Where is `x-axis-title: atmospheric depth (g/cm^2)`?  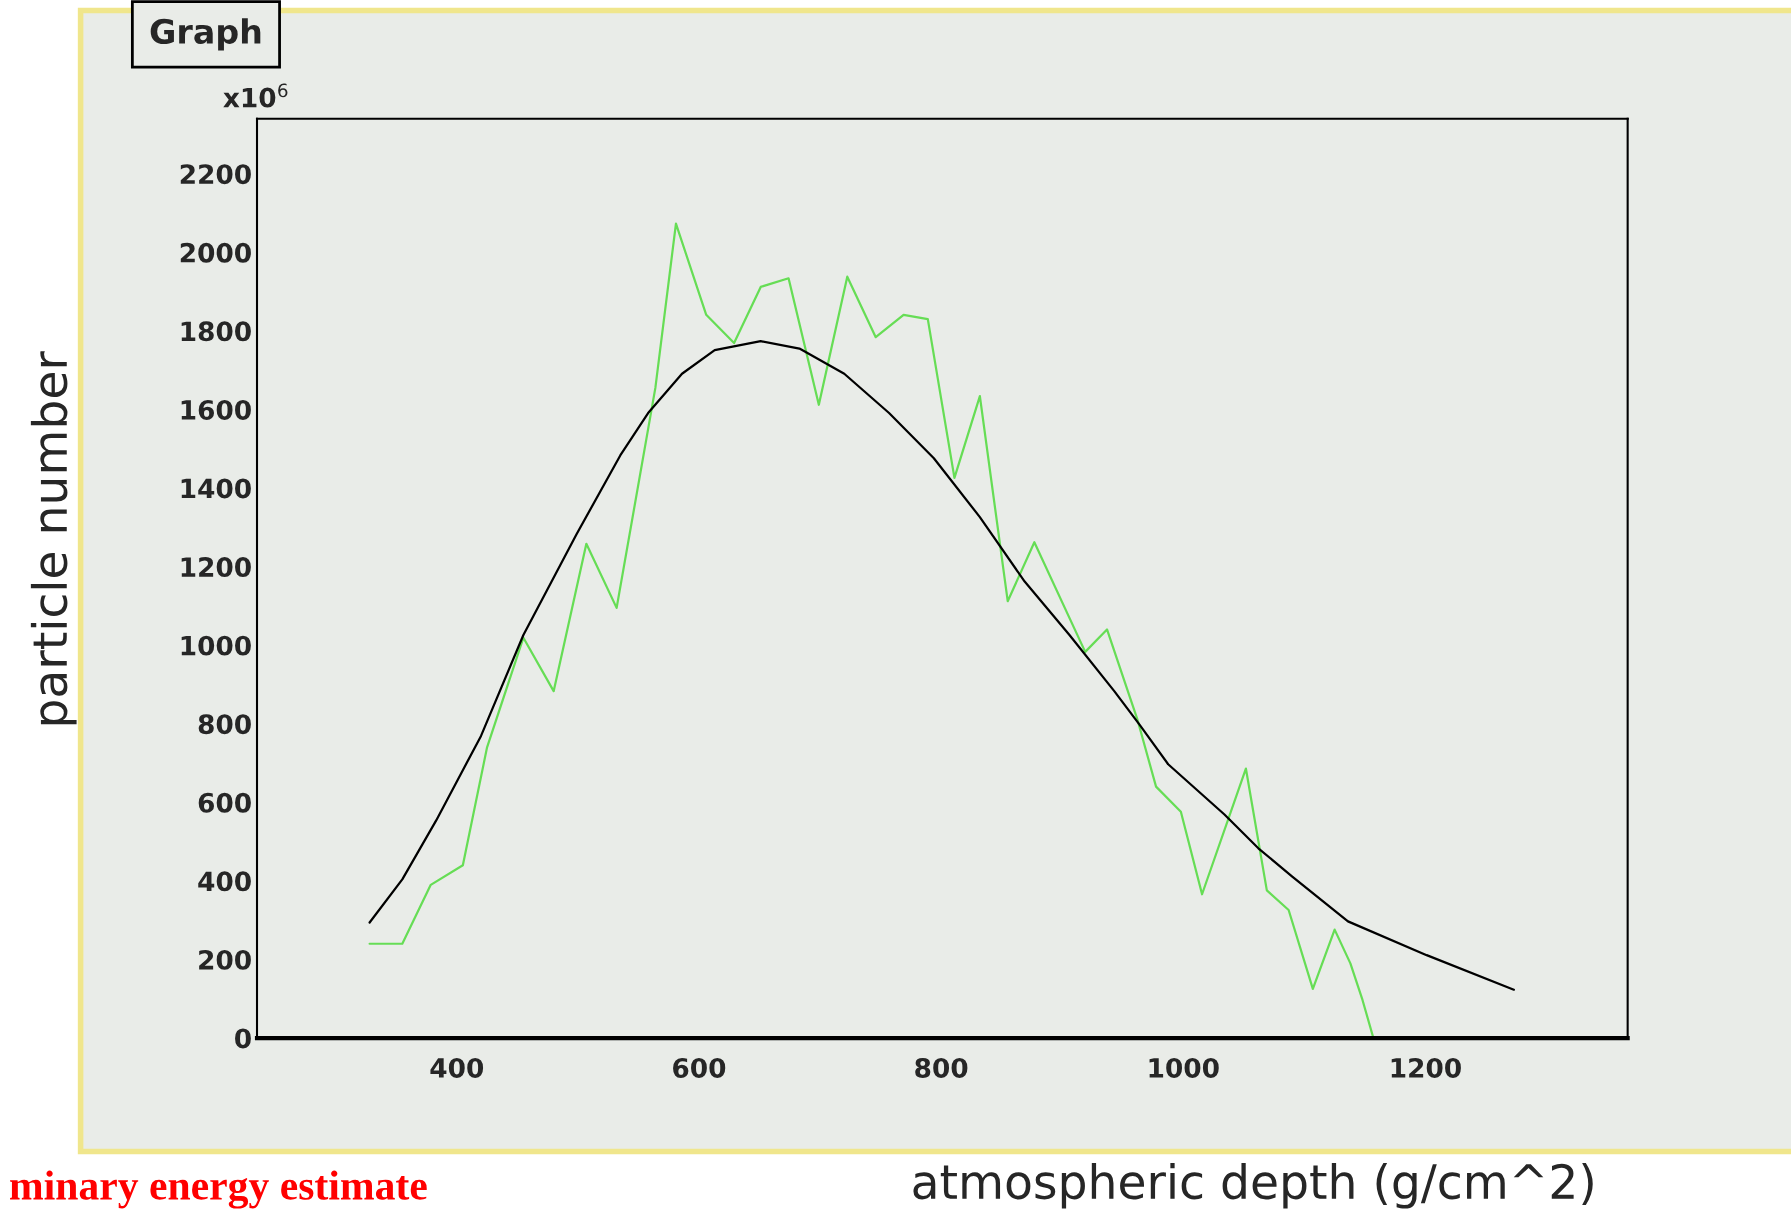
x-axis-title: atmospheric depth (g/cm^2) is located at coordinates (1253, 1185).